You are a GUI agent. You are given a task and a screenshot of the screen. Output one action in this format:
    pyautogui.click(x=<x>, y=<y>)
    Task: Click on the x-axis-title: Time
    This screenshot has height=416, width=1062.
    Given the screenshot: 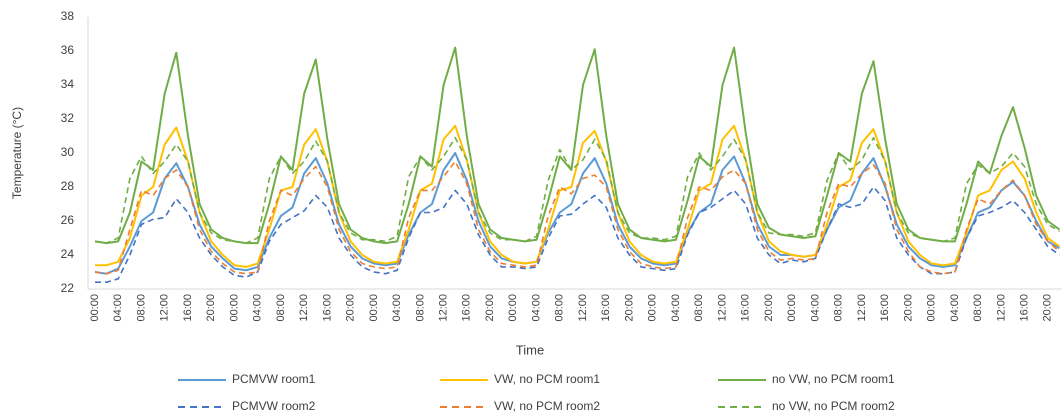 What is the action you would take?
    pyautogui.click(x=530, y=349)
    